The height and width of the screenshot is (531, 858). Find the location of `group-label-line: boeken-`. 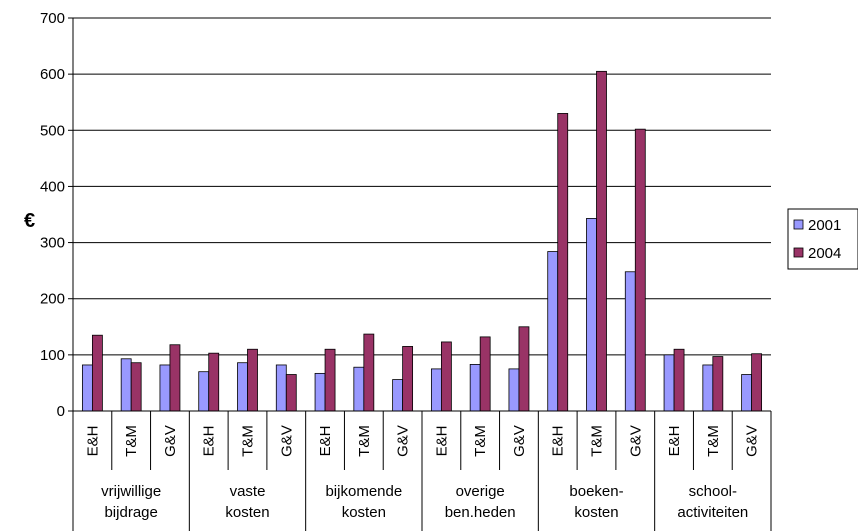

group-label-line: boeken- is located at coordinates (596, 491).